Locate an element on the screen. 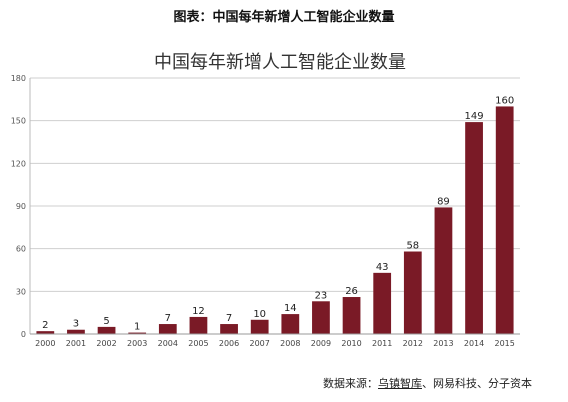  x-tick-label: 2011 is located at coordinates (382, 343).